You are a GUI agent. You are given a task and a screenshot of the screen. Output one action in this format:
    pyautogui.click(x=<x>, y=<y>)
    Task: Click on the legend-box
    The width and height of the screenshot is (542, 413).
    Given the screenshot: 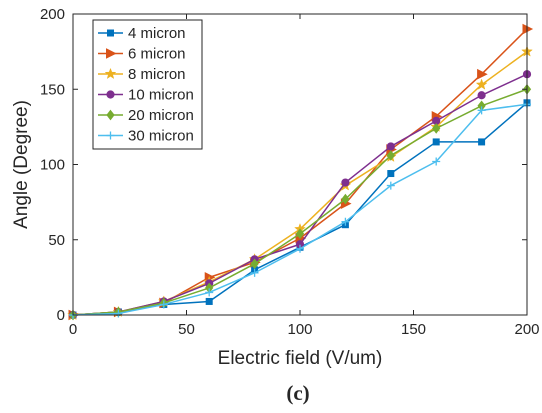 What is the action you would take?
    pyautogui.click(x=147, y=84)
    